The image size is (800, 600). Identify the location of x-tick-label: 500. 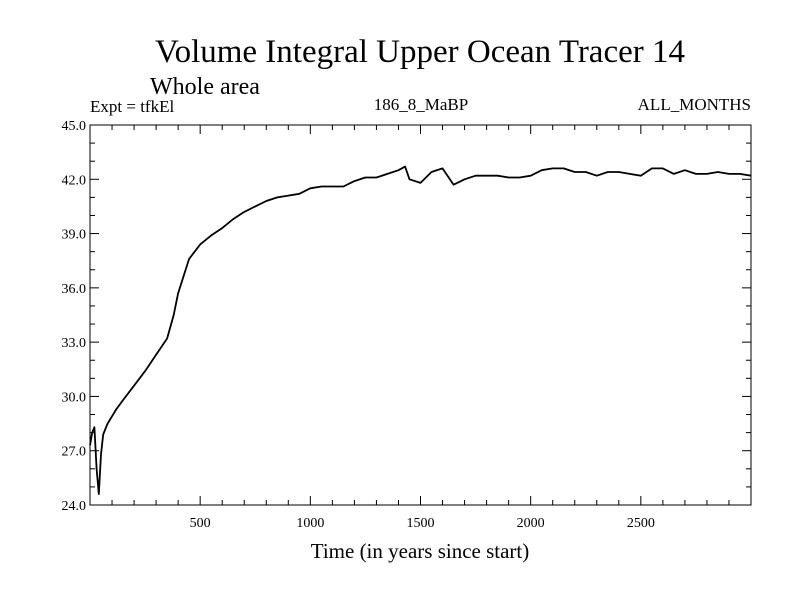
(200, 523).